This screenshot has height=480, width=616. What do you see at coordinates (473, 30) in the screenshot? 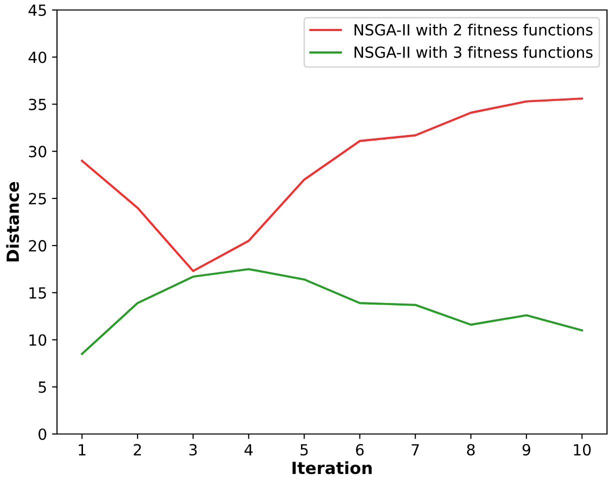
I see `legend-label: NSGA-II with 2 fitness functions` at bounding box center [473, 30].